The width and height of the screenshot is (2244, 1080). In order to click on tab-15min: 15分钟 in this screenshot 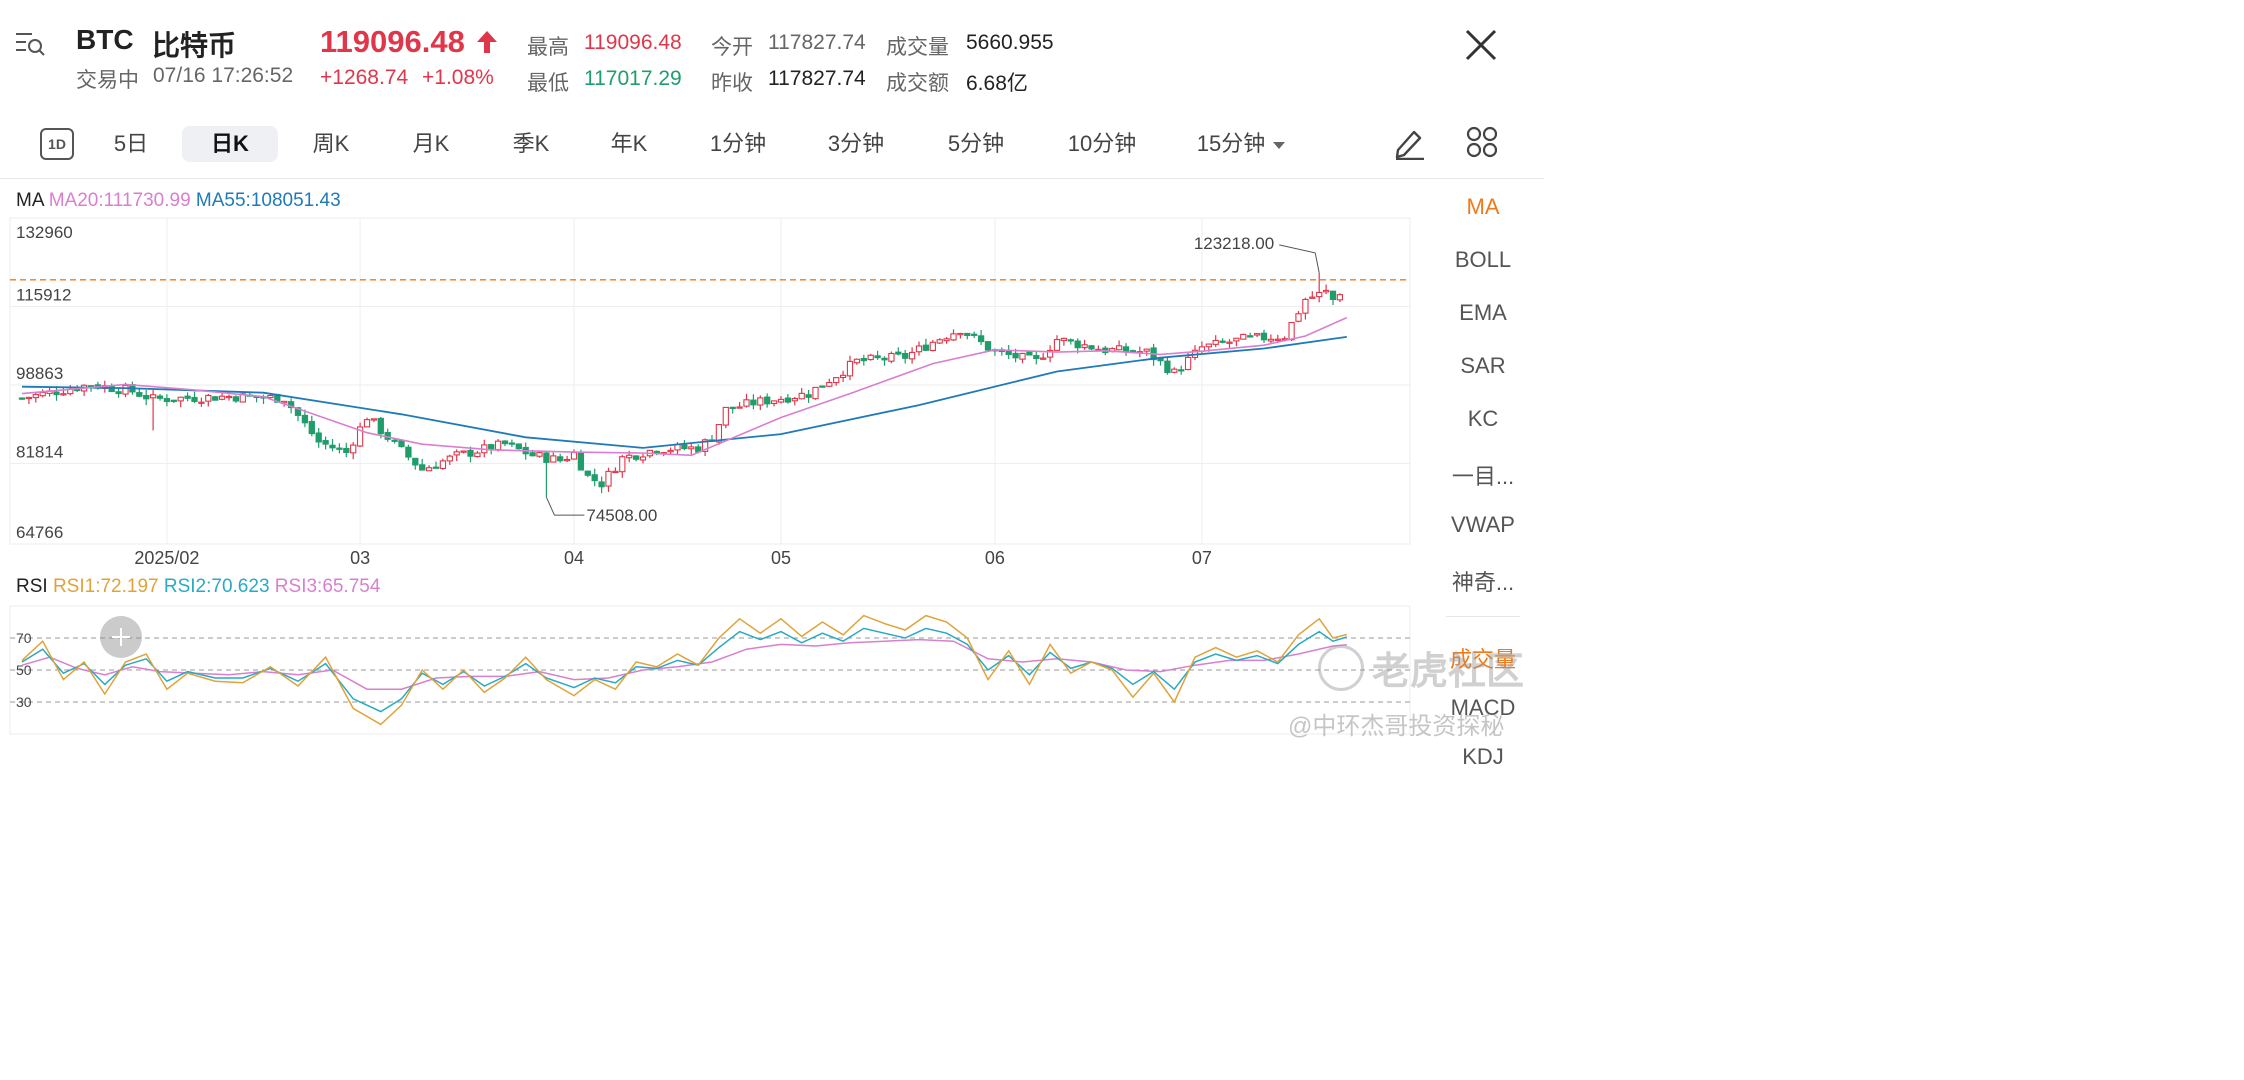, I will do `click(1231, 143)`.